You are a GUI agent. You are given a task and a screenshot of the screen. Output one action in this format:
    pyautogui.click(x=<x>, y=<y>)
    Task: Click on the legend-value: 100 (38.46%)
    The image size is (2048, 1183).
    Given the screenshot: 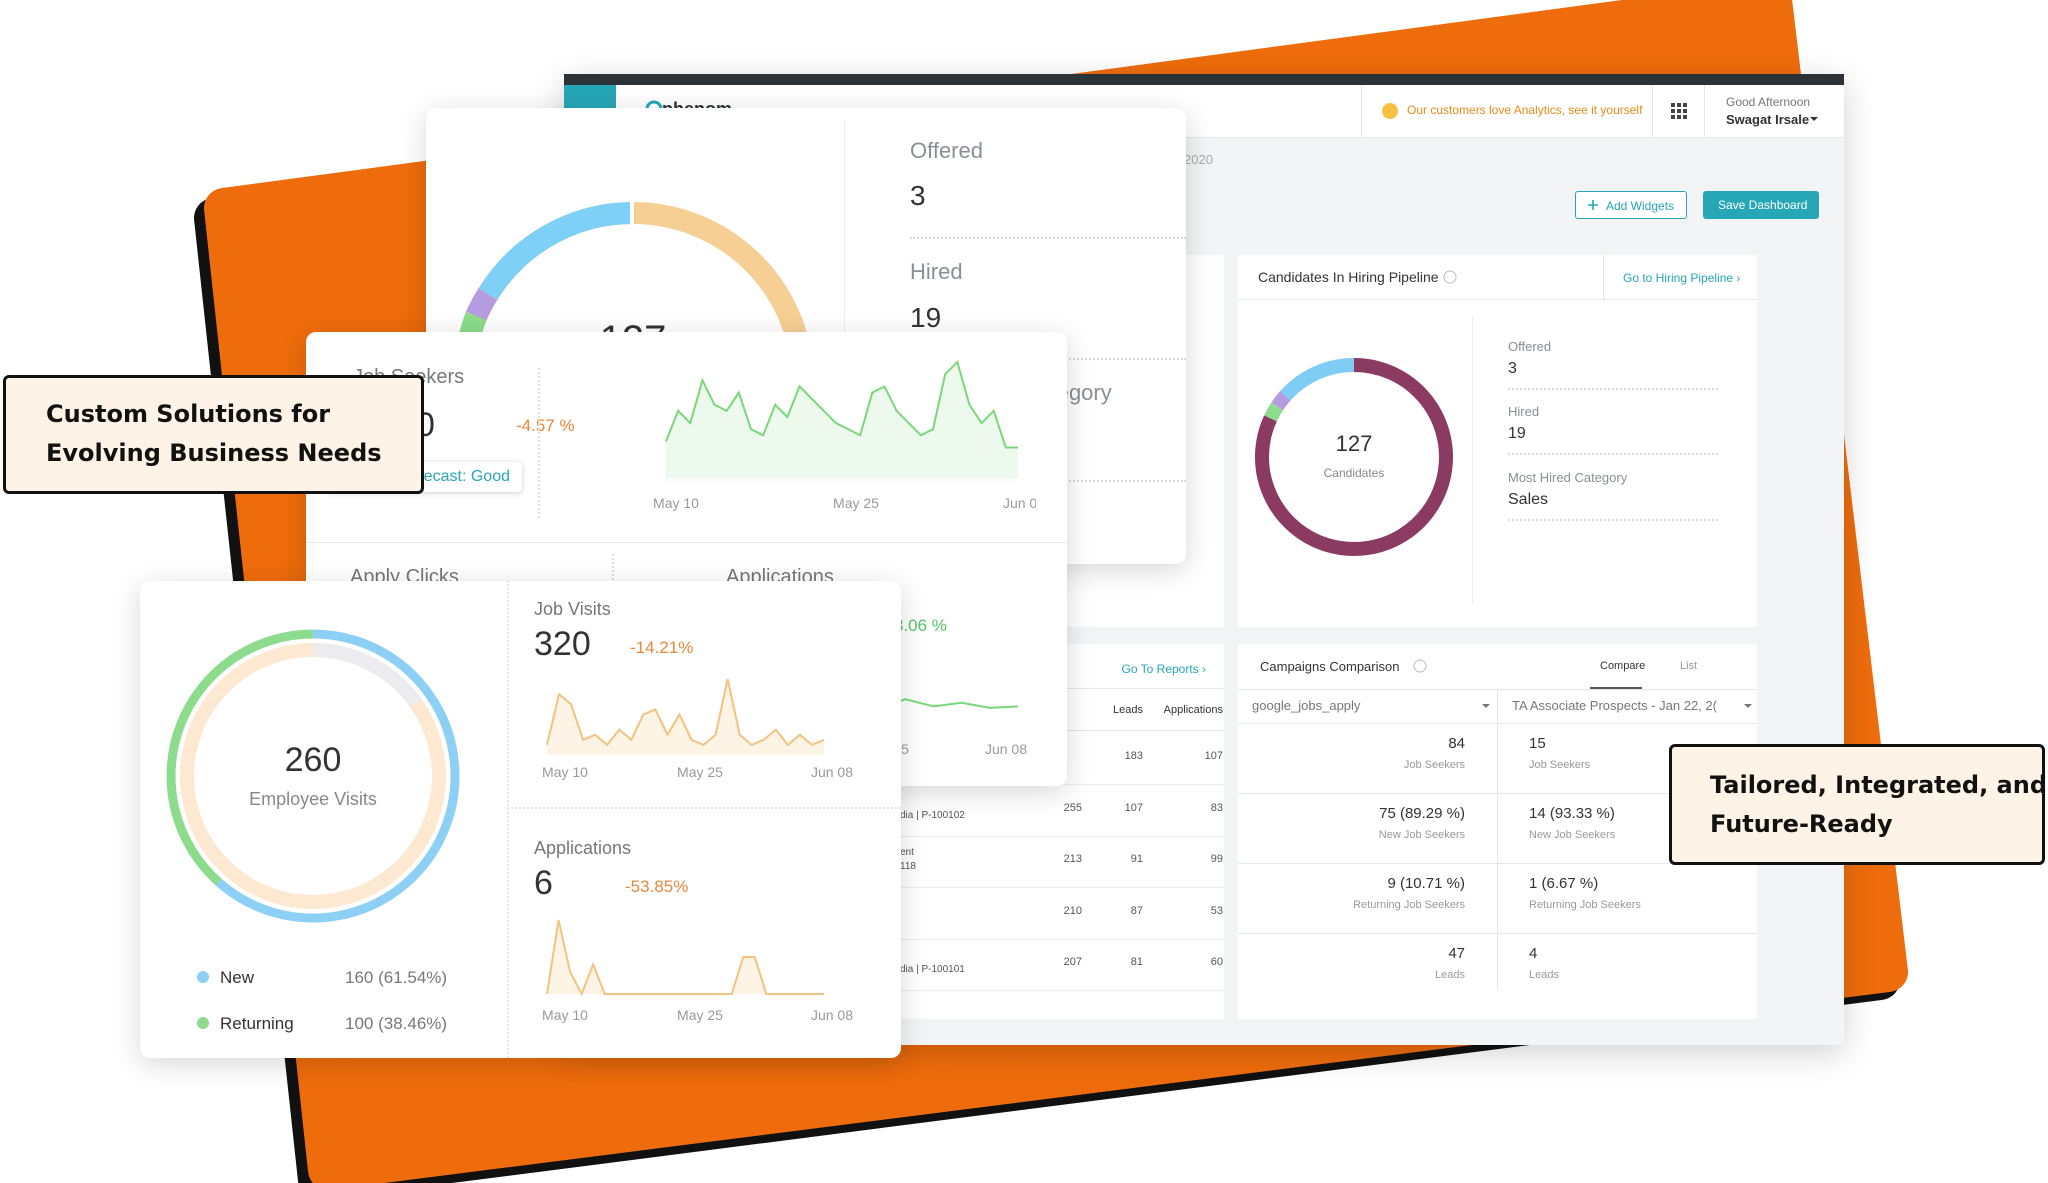 What is the action you would take?
    pyautogui.click(x=396, y=1023)
    